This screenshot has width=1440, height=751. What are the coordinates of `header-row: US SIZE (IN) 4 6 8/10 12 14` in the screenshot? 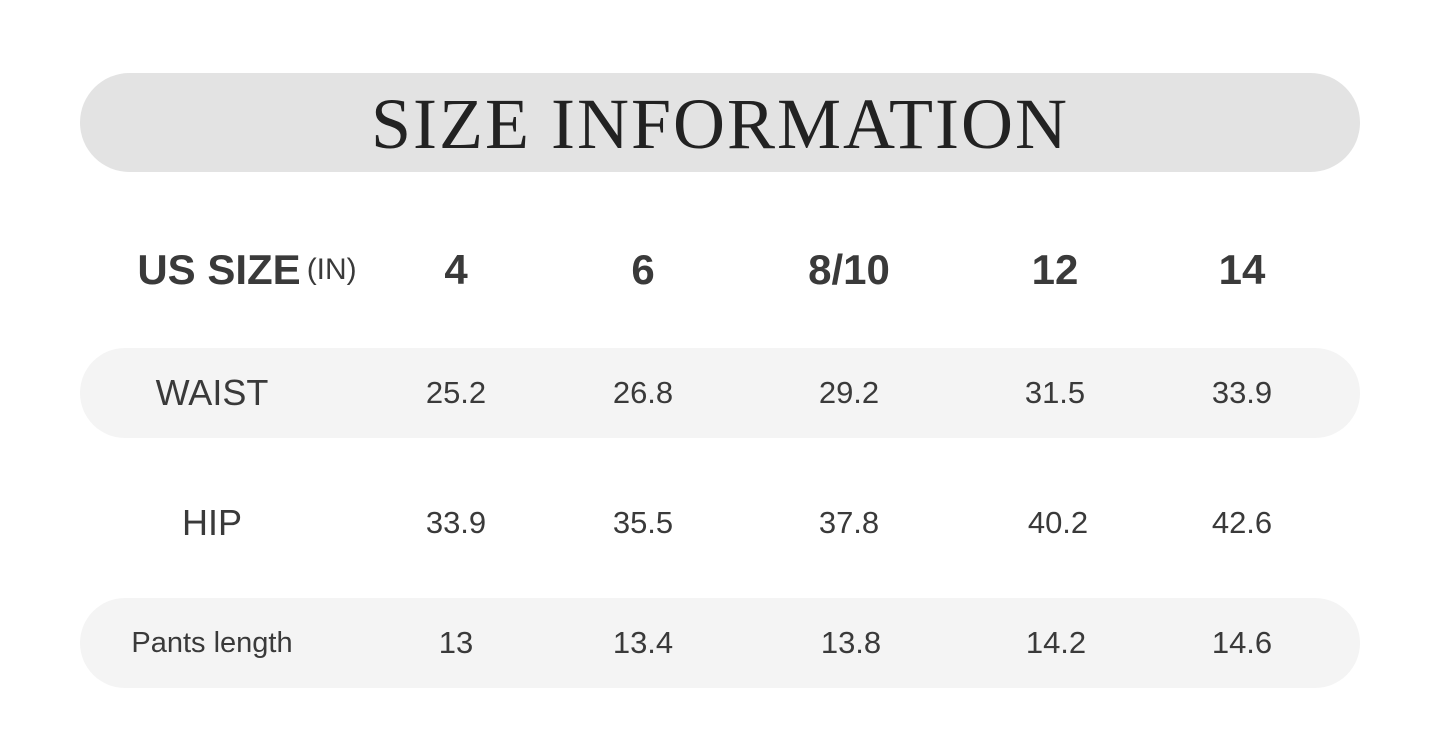 It's located at (720, 270).